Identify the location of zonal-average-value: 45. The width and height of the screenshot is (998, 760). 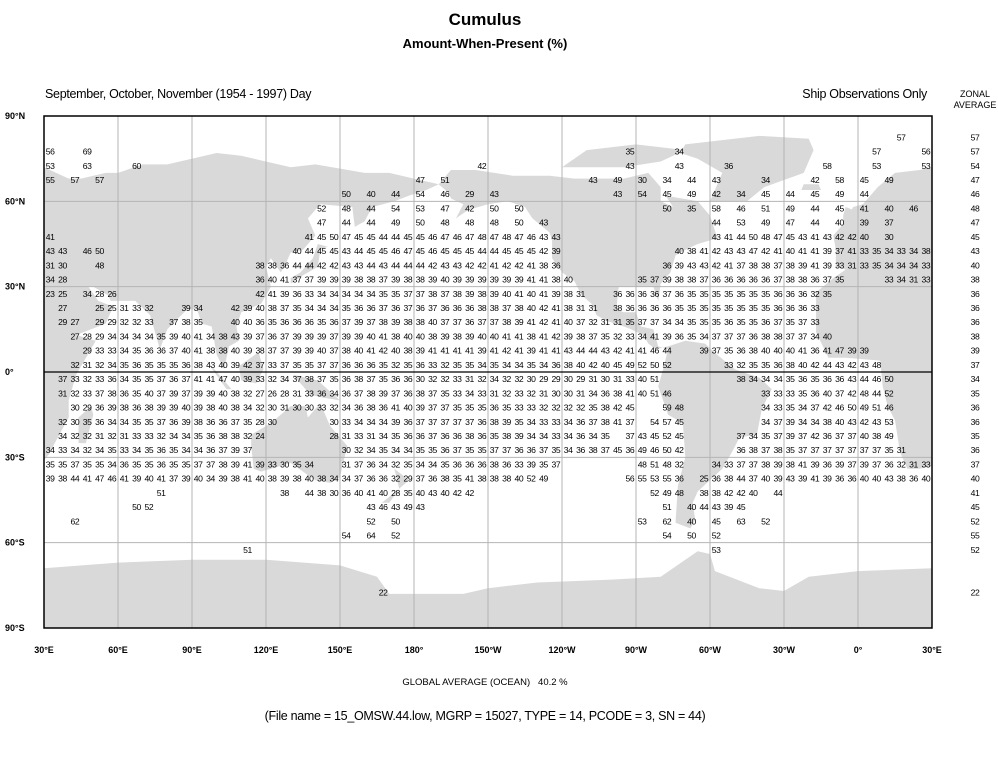
(975, 507).